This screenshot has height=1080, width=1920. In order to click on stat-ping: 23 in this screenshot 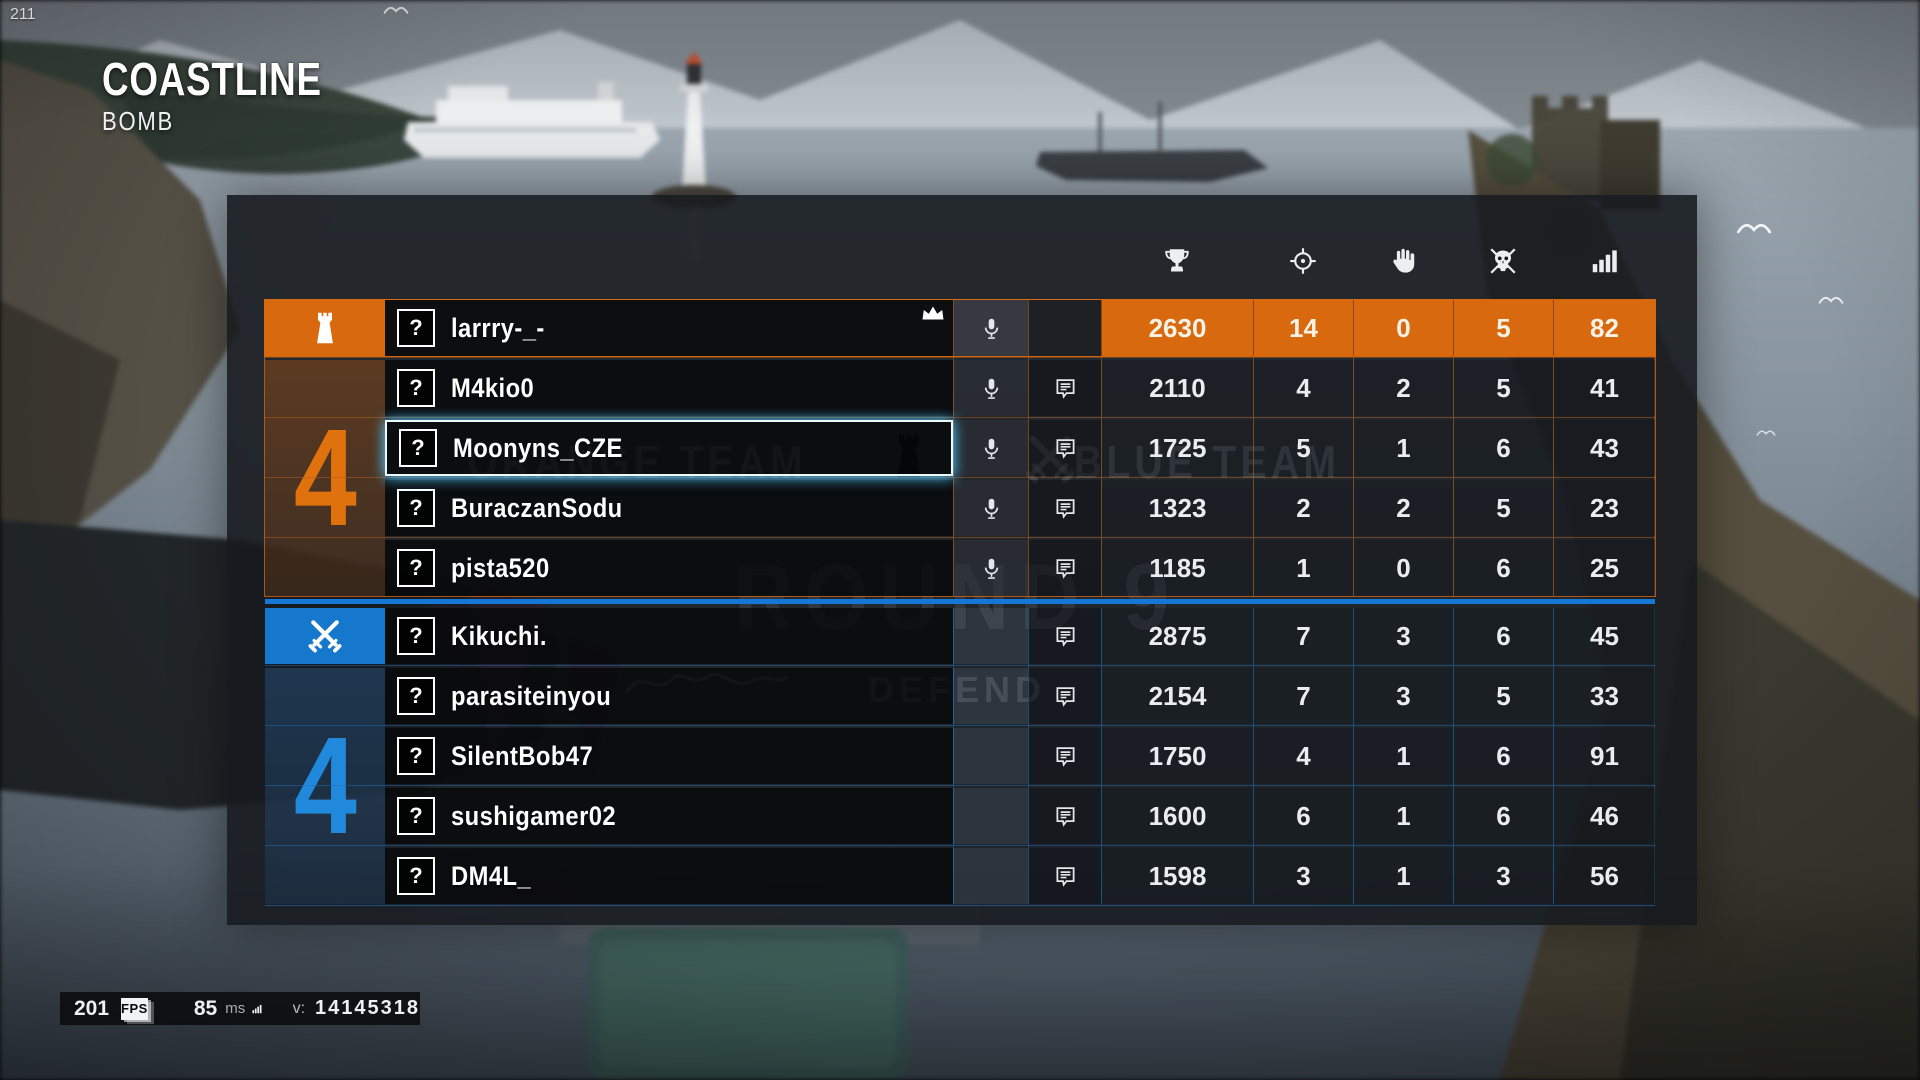, I will do `click(1604, 508)`.